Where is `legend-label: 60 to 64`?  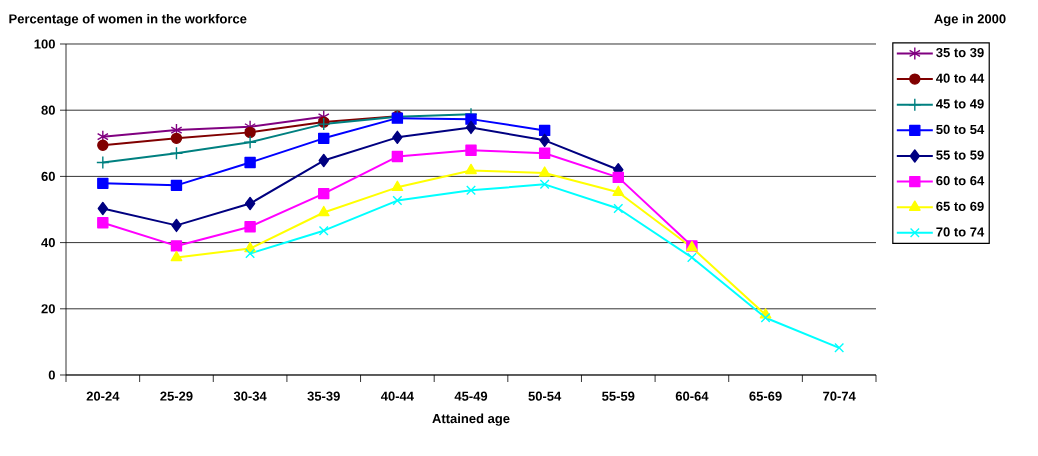 legend-label: 60 to 64 is located at coordinates (960, 181).